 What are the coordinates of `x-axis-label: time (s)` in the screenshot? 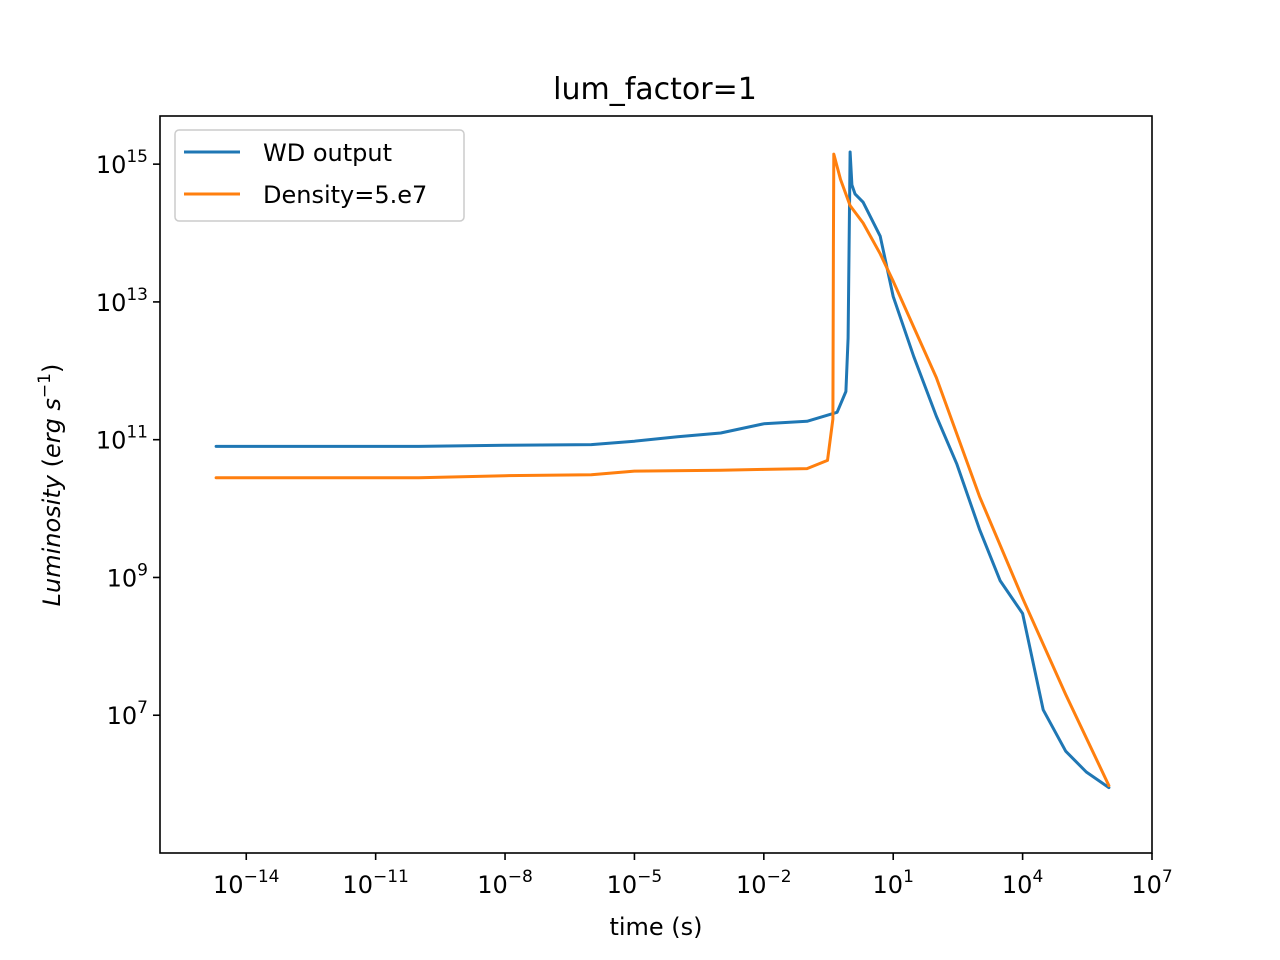 It's located at (655, 927).